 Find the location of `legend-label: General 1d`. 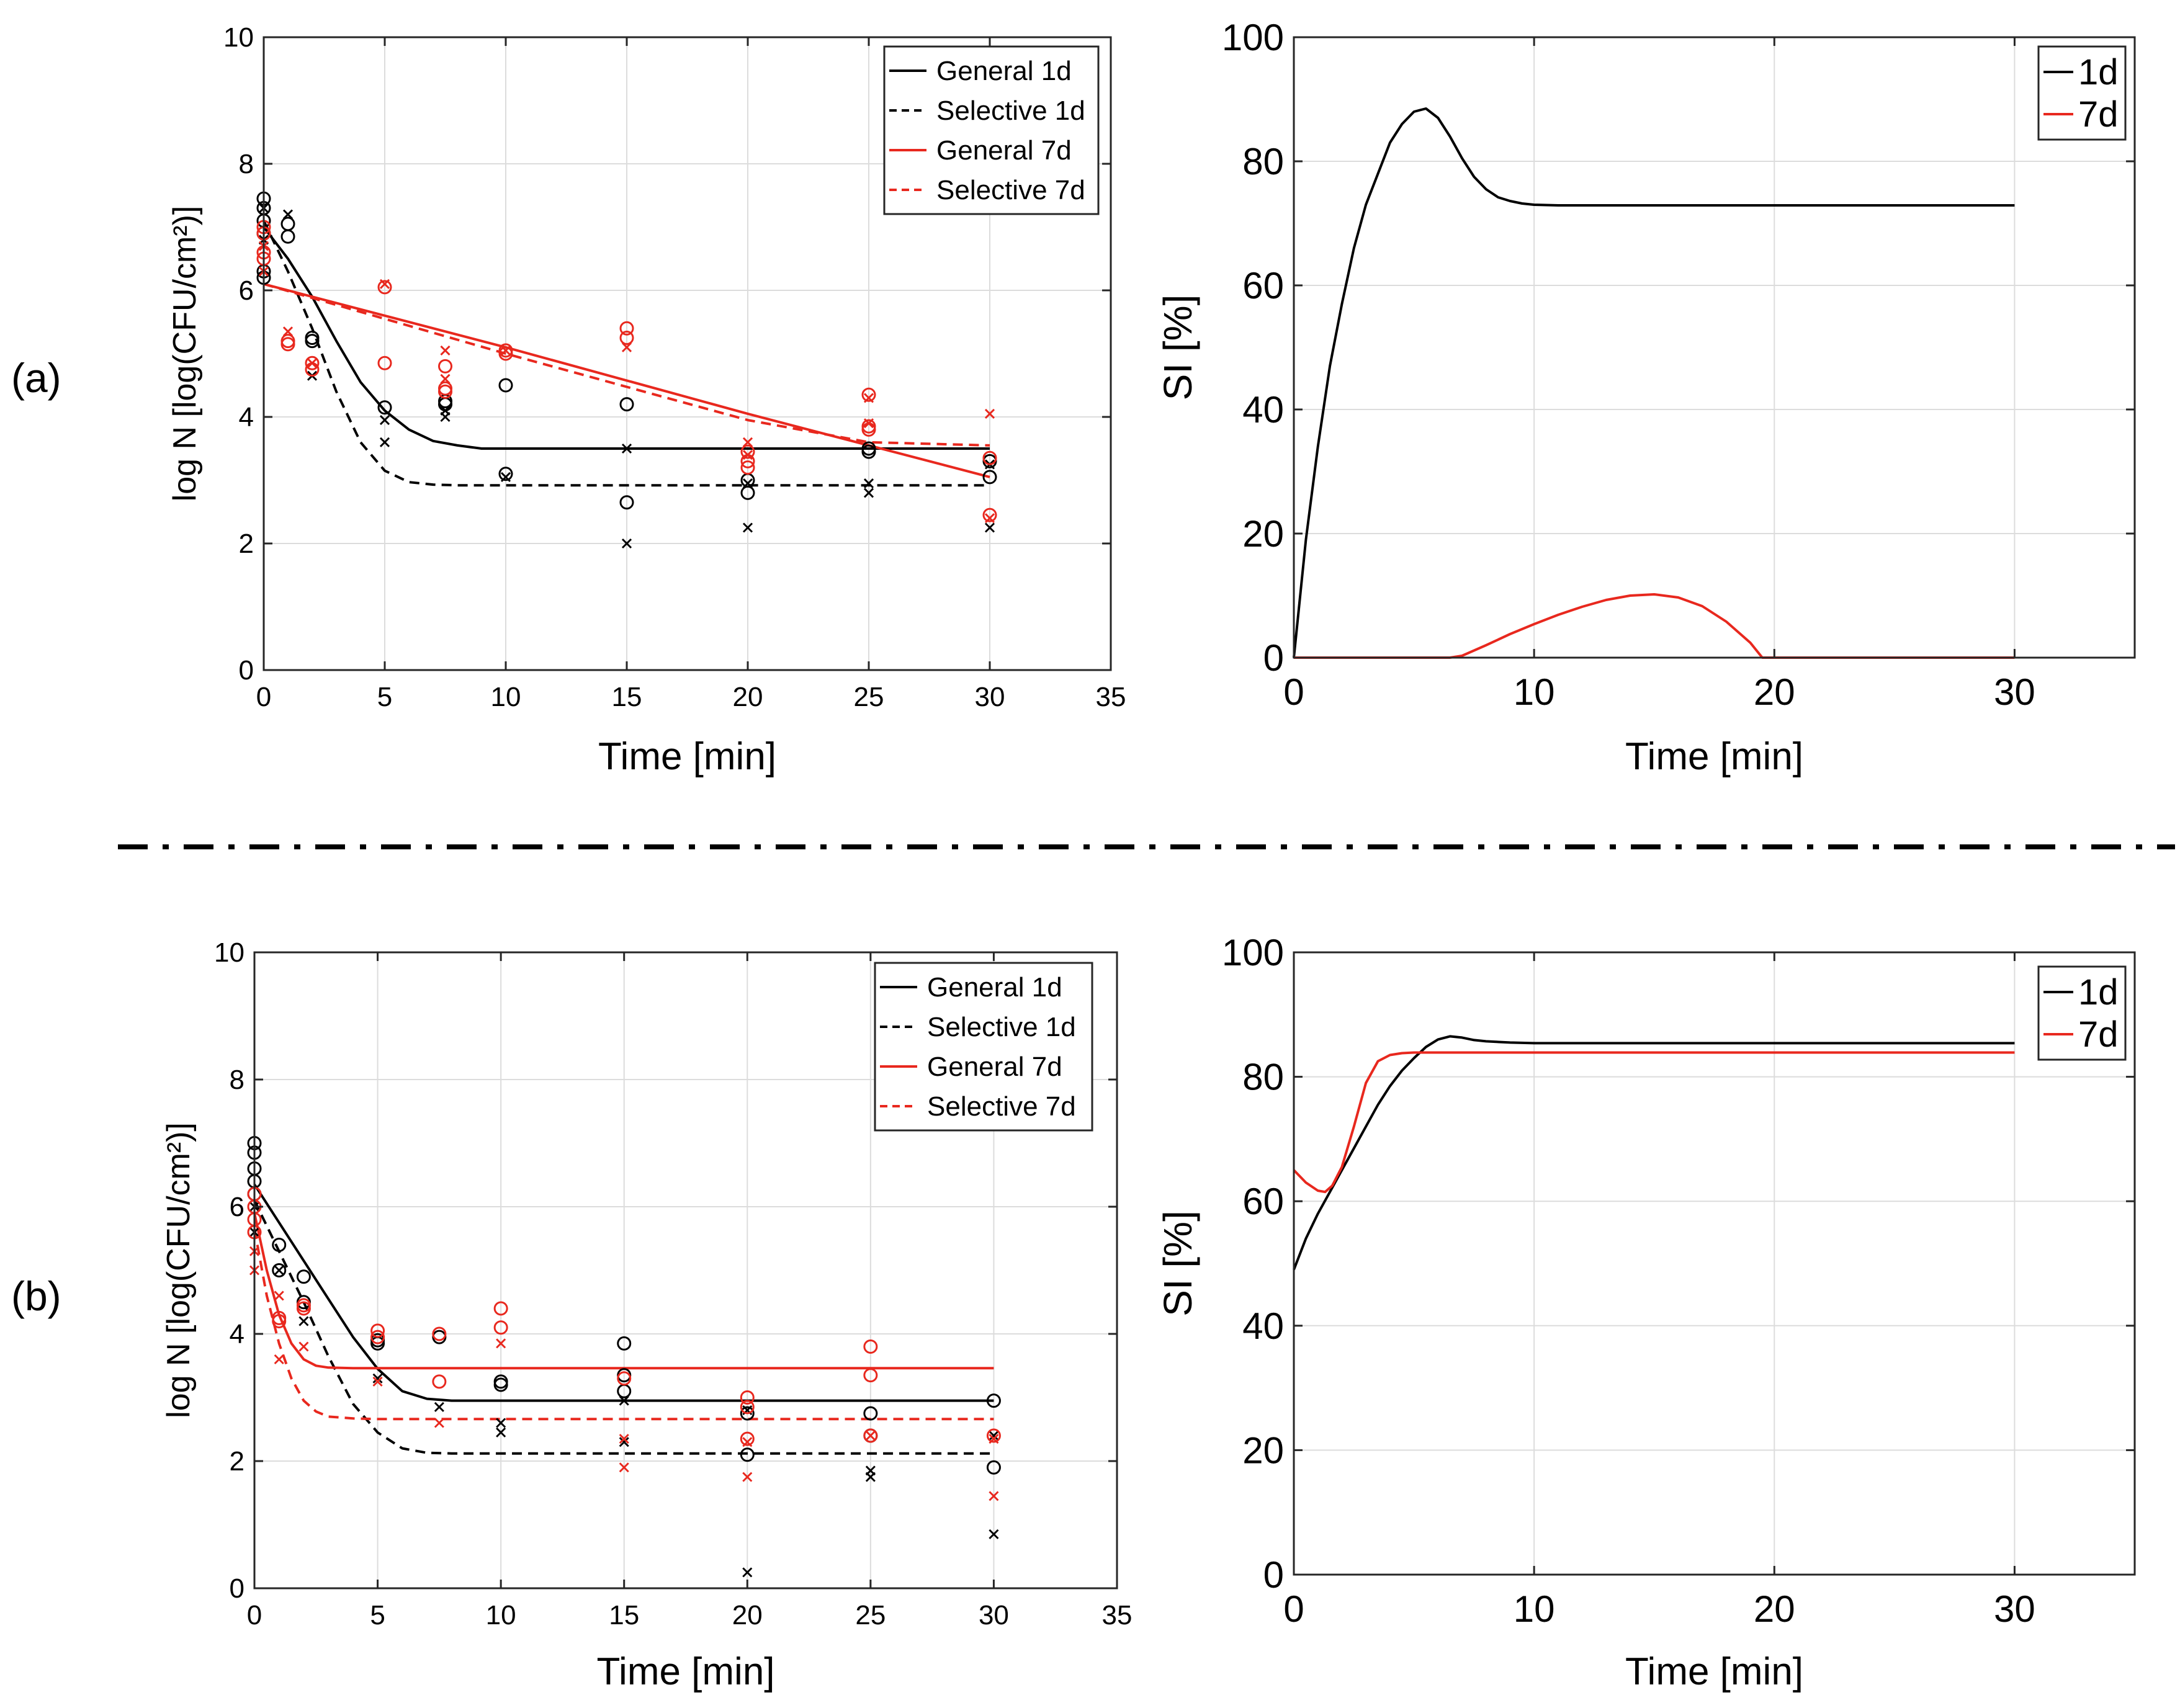

legend-label: General 1d is located at coordinates (1004, 71).